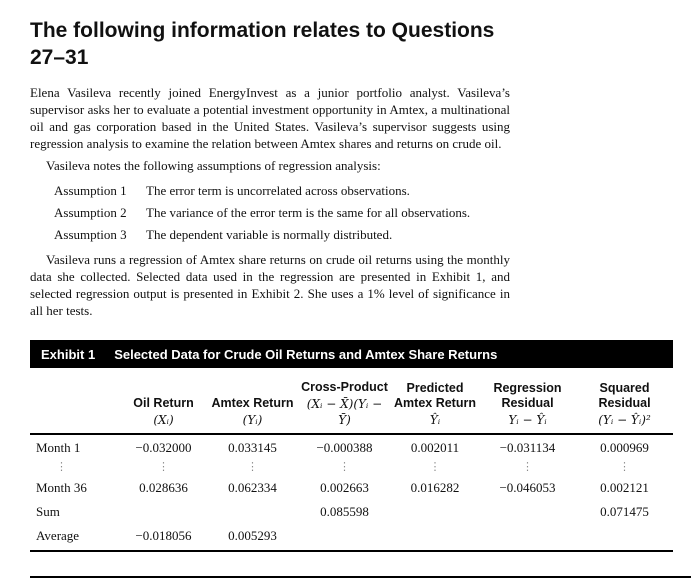 This screenshot has height=586, width=691. I want to click on table-row-average: Average −0.018056 0.005293, so click(351, 537).